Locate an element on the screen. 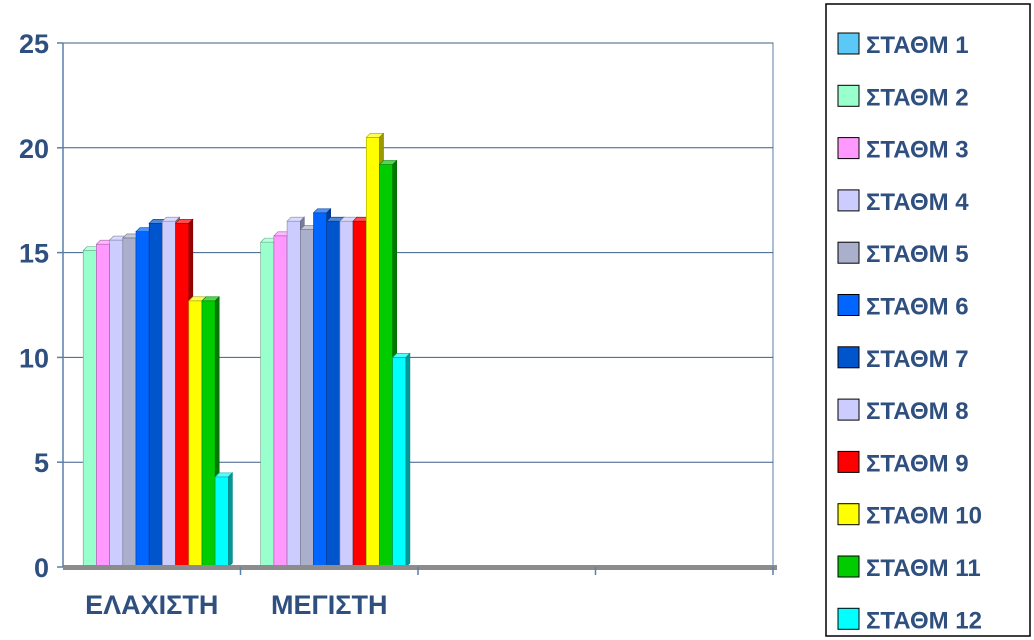  legend-item: ΣΤΑΘΜ 9 is located at coordinates (903, 463).